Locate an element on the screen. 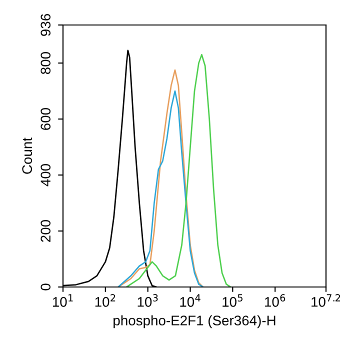  x-tick-label: 10$^{3}$ is located at coordinates (148, 300).